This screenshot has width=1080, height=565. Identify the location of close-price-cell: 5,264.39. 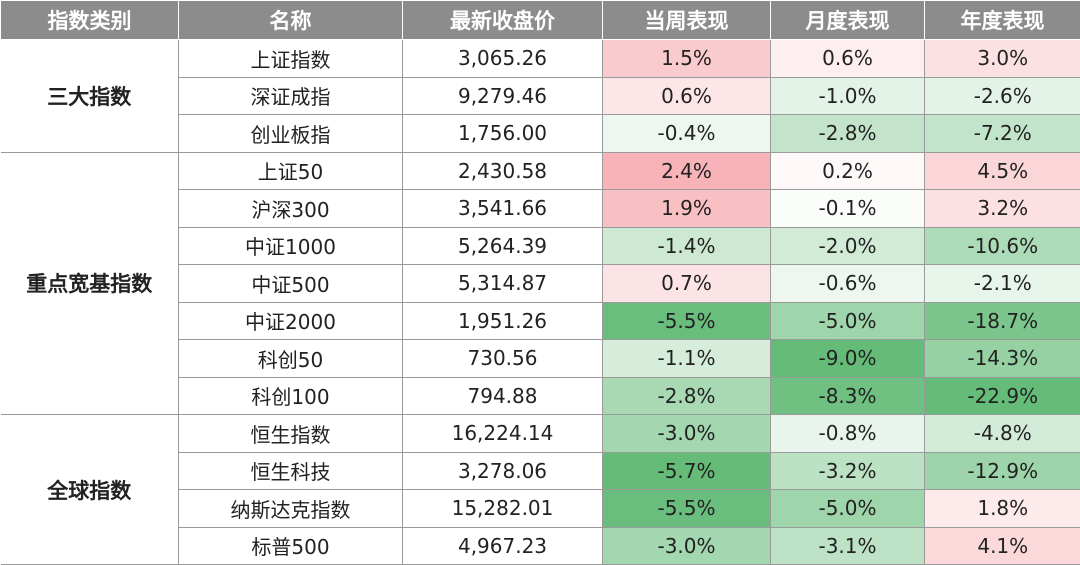
(503, 246).